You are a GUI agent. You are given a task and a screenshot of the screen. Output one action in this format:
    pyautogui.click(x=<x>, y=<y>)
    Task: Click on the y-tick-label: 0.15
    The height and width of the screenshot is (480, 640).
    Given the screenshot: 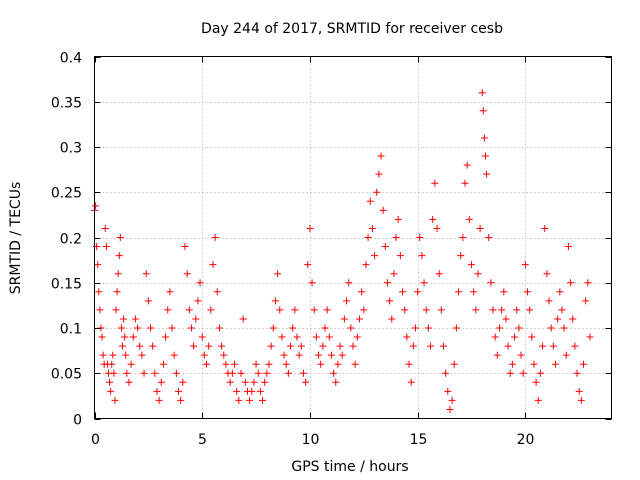 What is the action you would take?
    pyautogui.click(x=66, y=285)
    